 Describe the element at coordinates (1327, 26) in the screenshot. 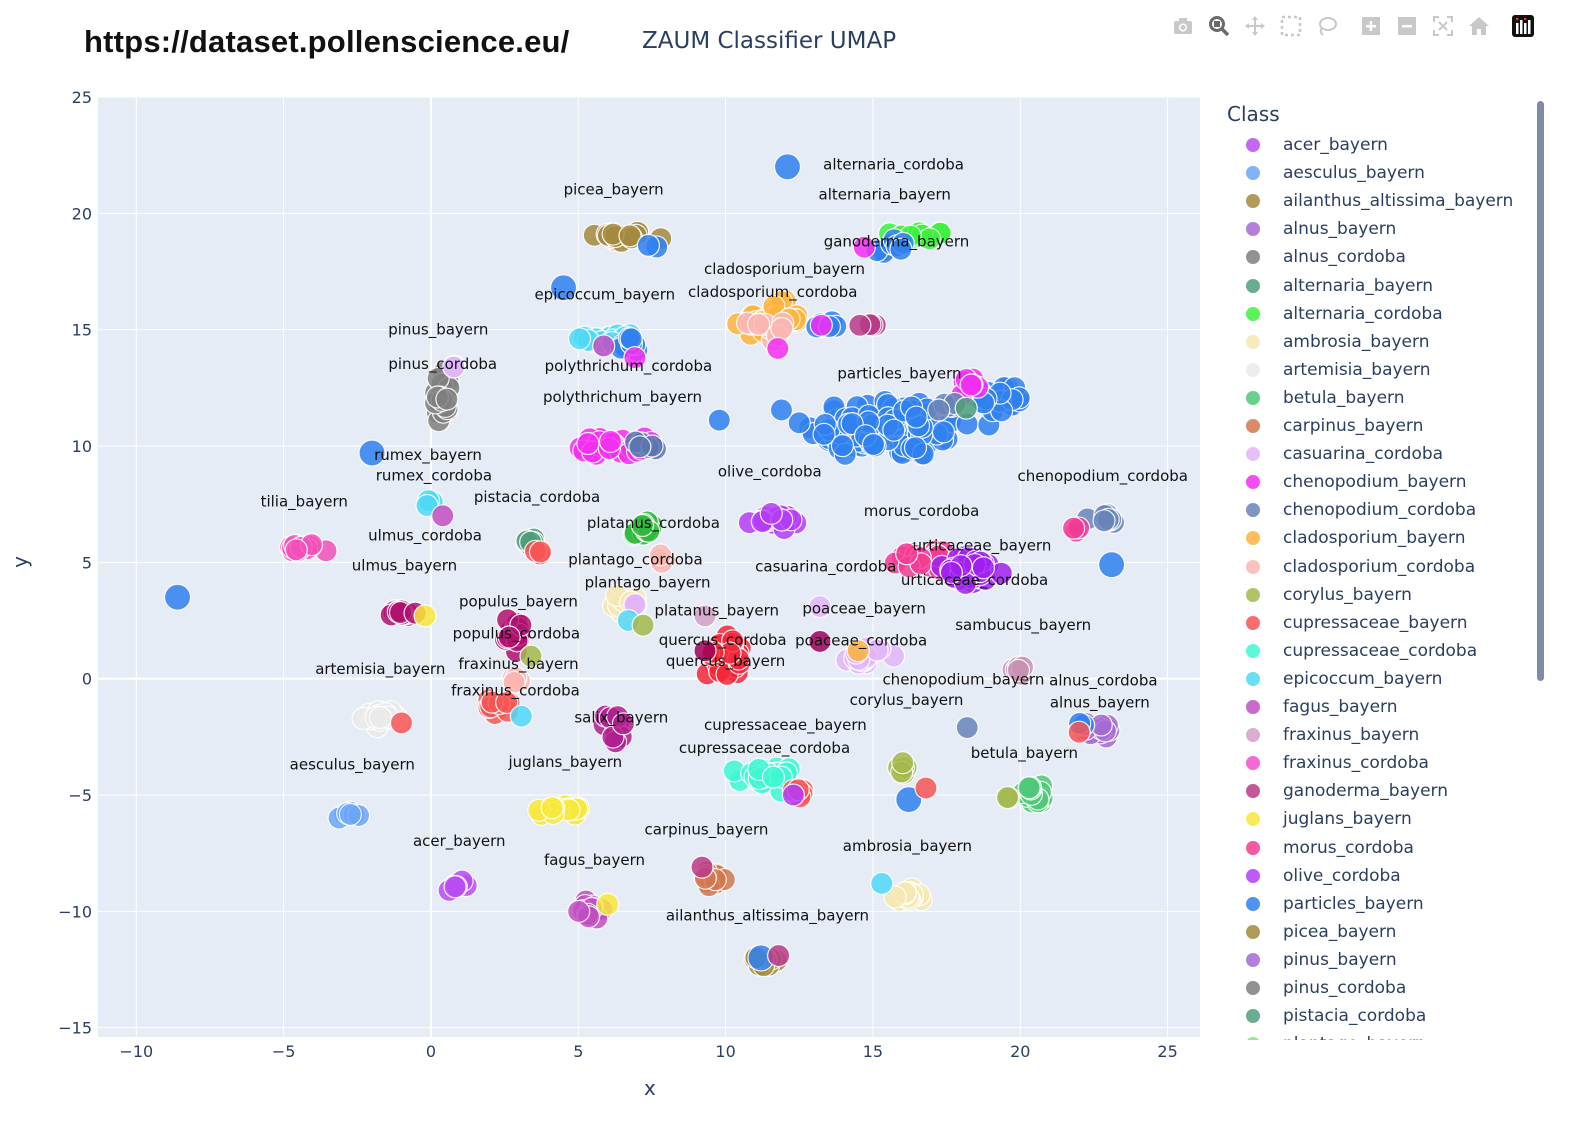

I see `lasso-select-button` at that location.